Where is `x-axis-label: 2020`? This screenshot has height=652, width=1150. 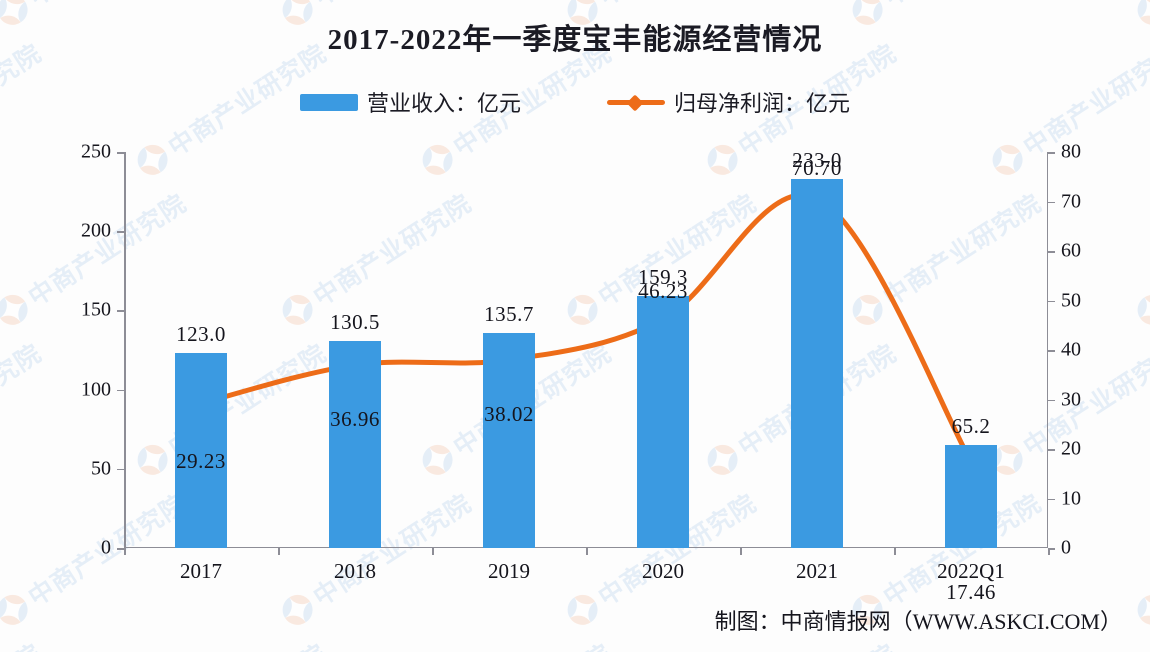
x-axis-label: 2020 is located at coordinates (663, 571).